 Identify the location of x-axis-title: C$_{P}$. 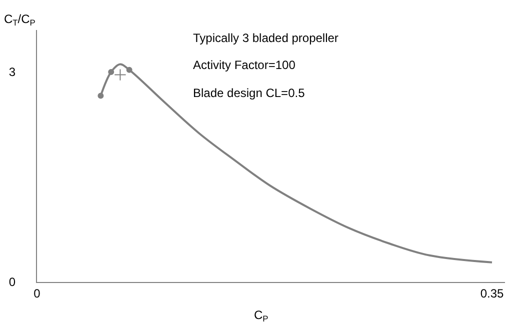
(261, 316).